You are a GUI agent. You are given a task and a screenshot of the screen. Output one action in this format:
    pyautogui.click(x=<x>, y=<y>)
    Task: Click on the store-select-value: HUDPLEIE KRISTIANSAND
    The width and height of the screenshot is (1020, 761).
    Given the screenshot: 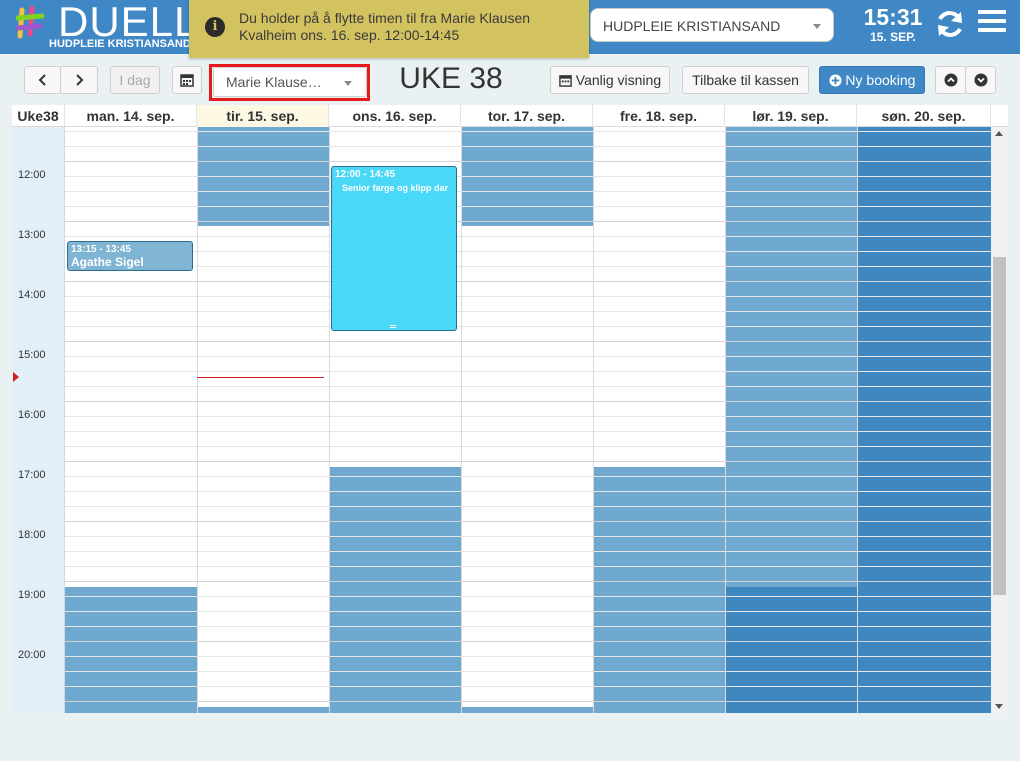 What is the action you would take?
    pyautogui.click(x=692, y=26)
    